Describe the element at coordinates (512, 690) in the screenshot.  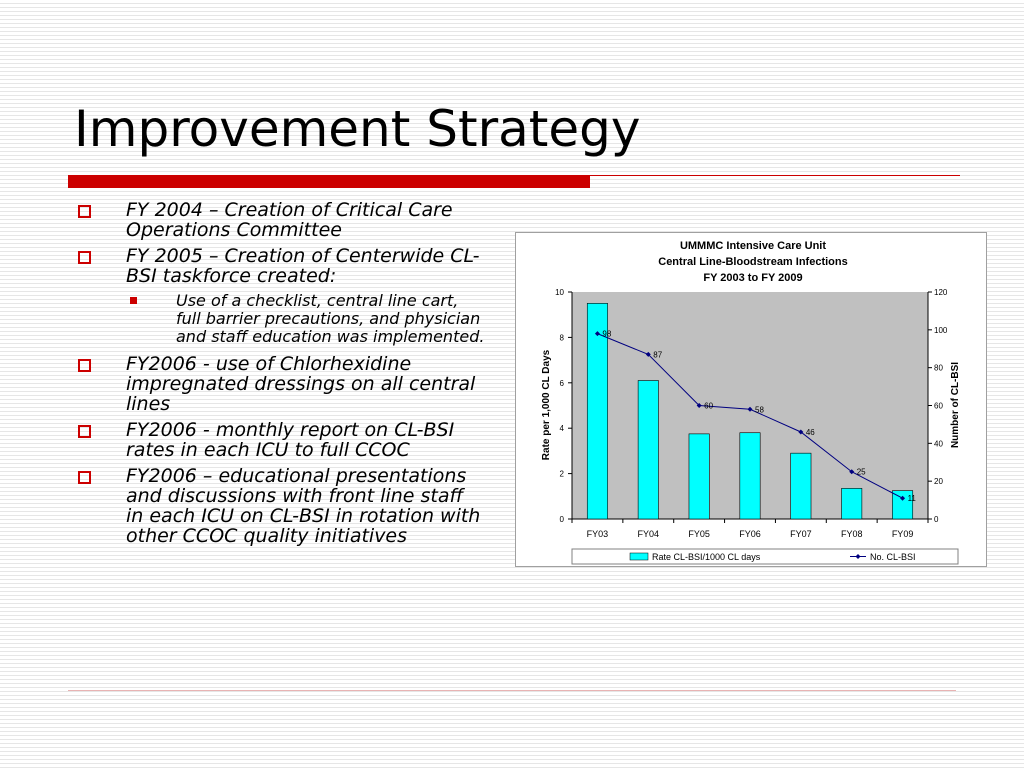
I see `footer-rule` at that location.